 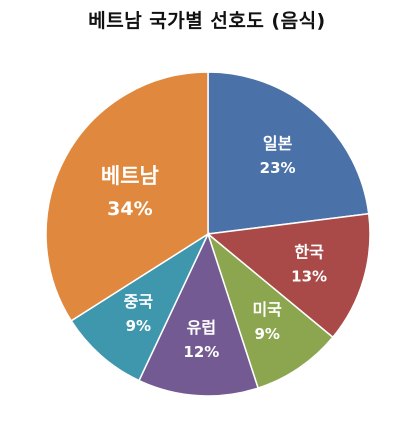 What do you see at coordinates (201, 352) in the screenshot?
I see `slice-value-4: 12%` at bounding box center [201, 352].